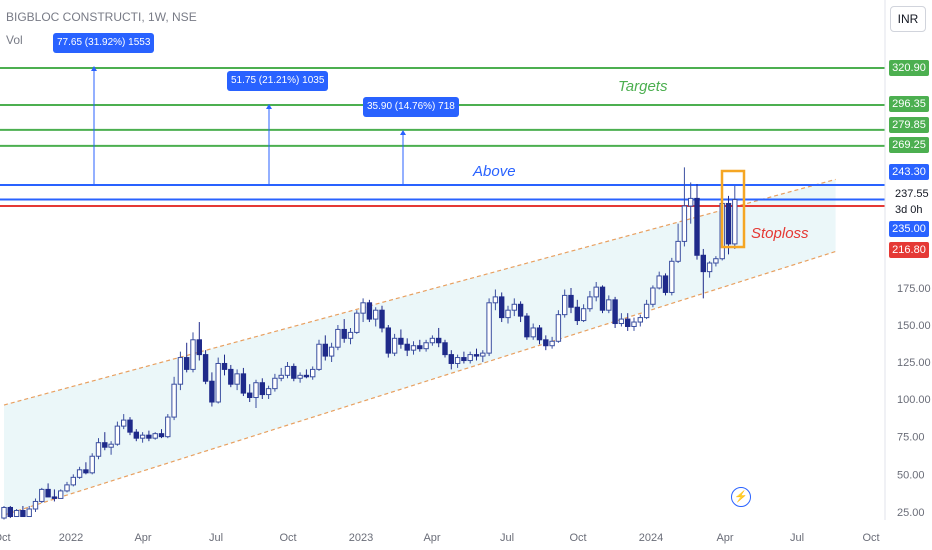 This screenshot has height=550, width=932. Describe the element at coordinates (909, 172) in the screenshot. I see `price-label-above: 243.30` at that location.